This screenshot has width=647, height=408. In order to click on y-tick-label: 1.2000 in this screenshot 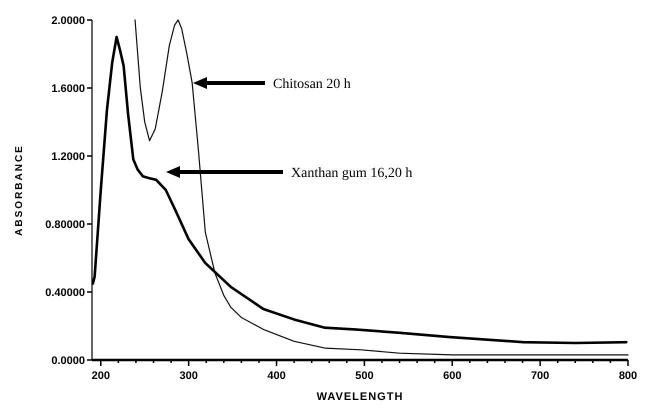, I will do `click(68, 157)`.